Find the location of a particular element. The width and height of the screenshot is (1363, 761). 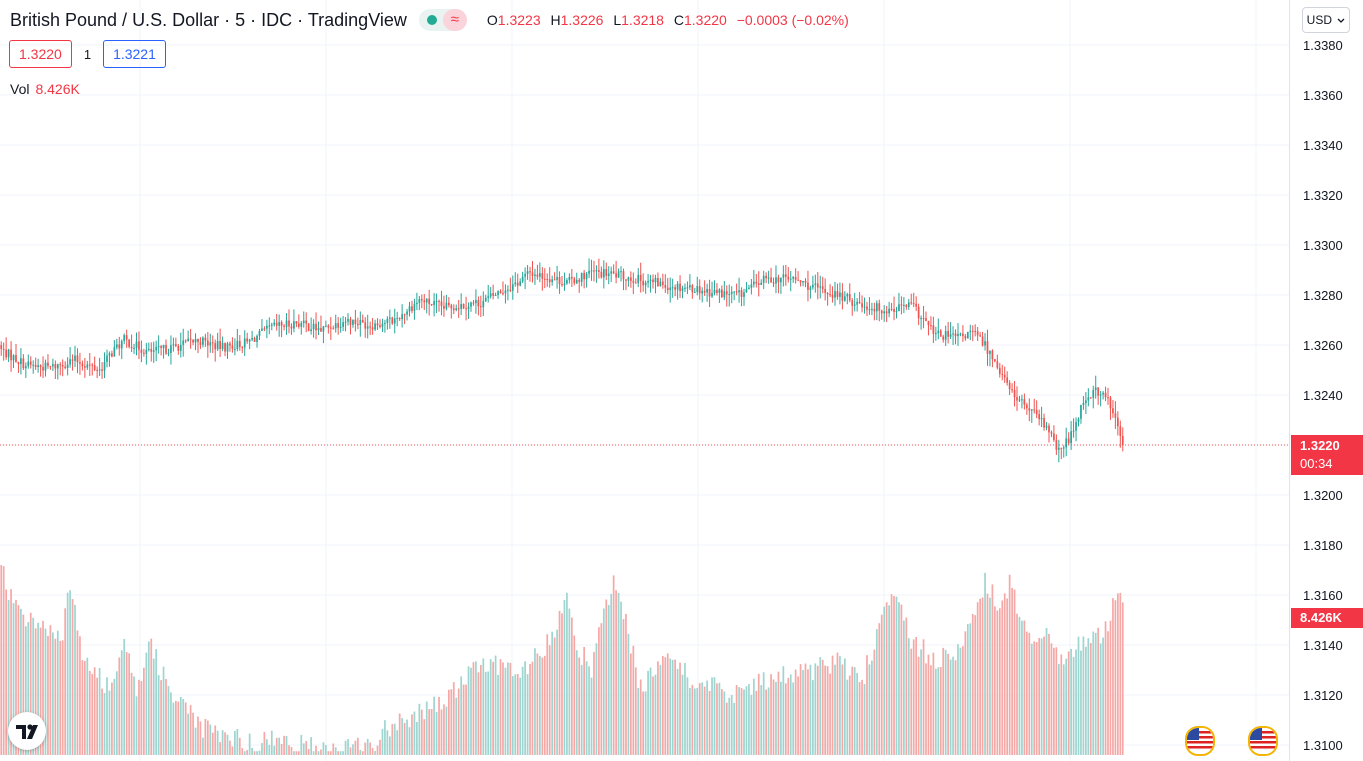

volume-legend: Vol 8.426K is located at coordinates (45, 89).